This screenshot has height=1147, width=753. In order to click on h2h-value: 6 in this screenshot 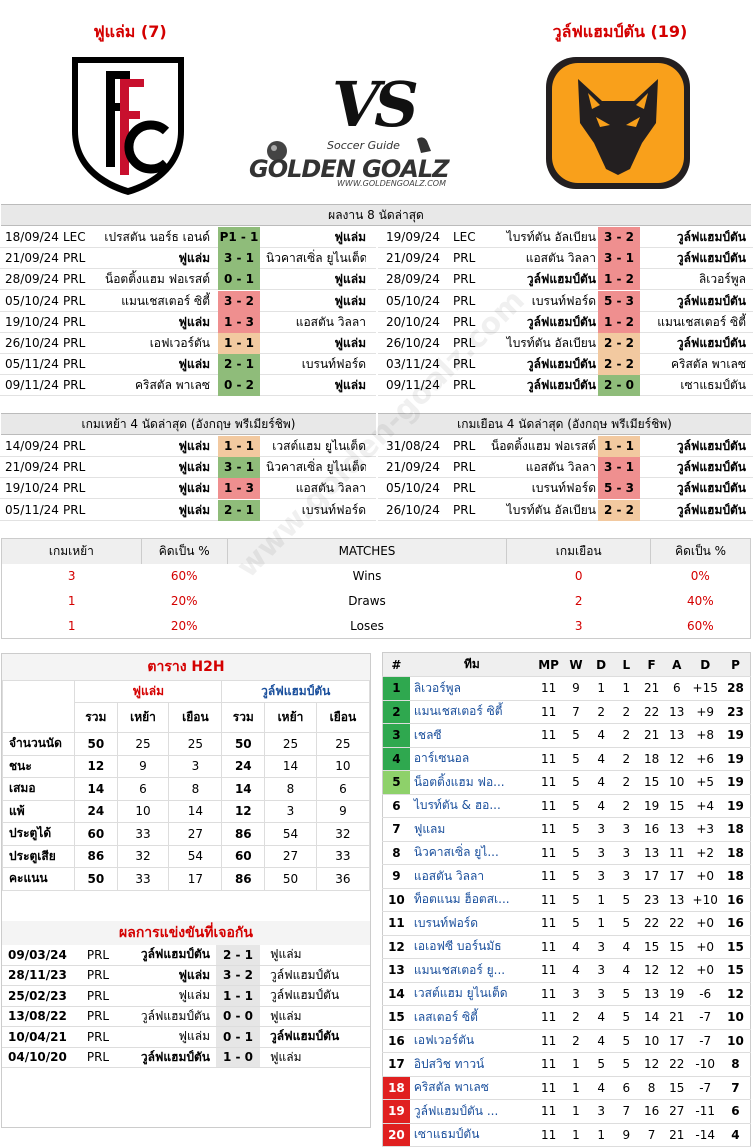, I will do `click(343, 789)`.